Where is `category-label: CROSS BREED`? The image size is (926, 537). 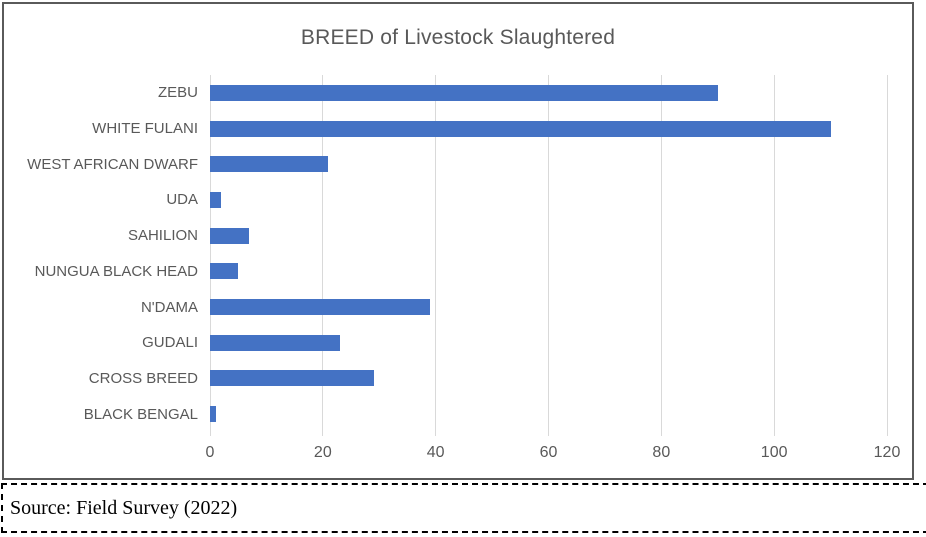 category-label: CROSS BREED is located at coordinates (143, 378).